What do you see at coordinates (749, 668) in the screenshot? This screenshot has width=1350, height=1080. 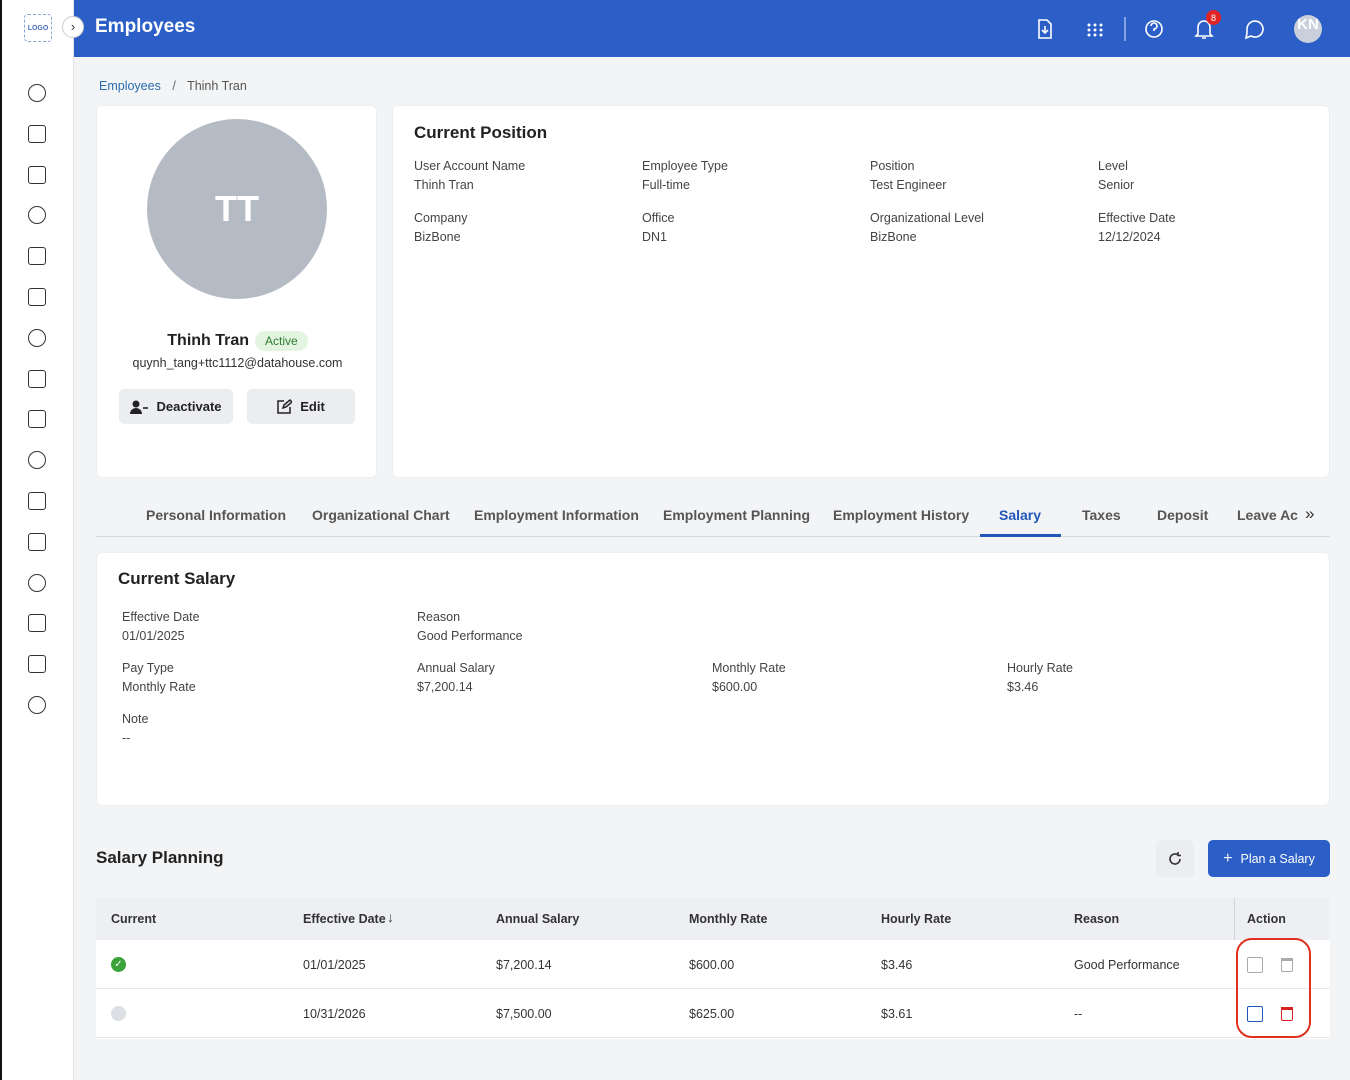 I see `field-label: Monthly Rate` at bounding box center [749, 668].